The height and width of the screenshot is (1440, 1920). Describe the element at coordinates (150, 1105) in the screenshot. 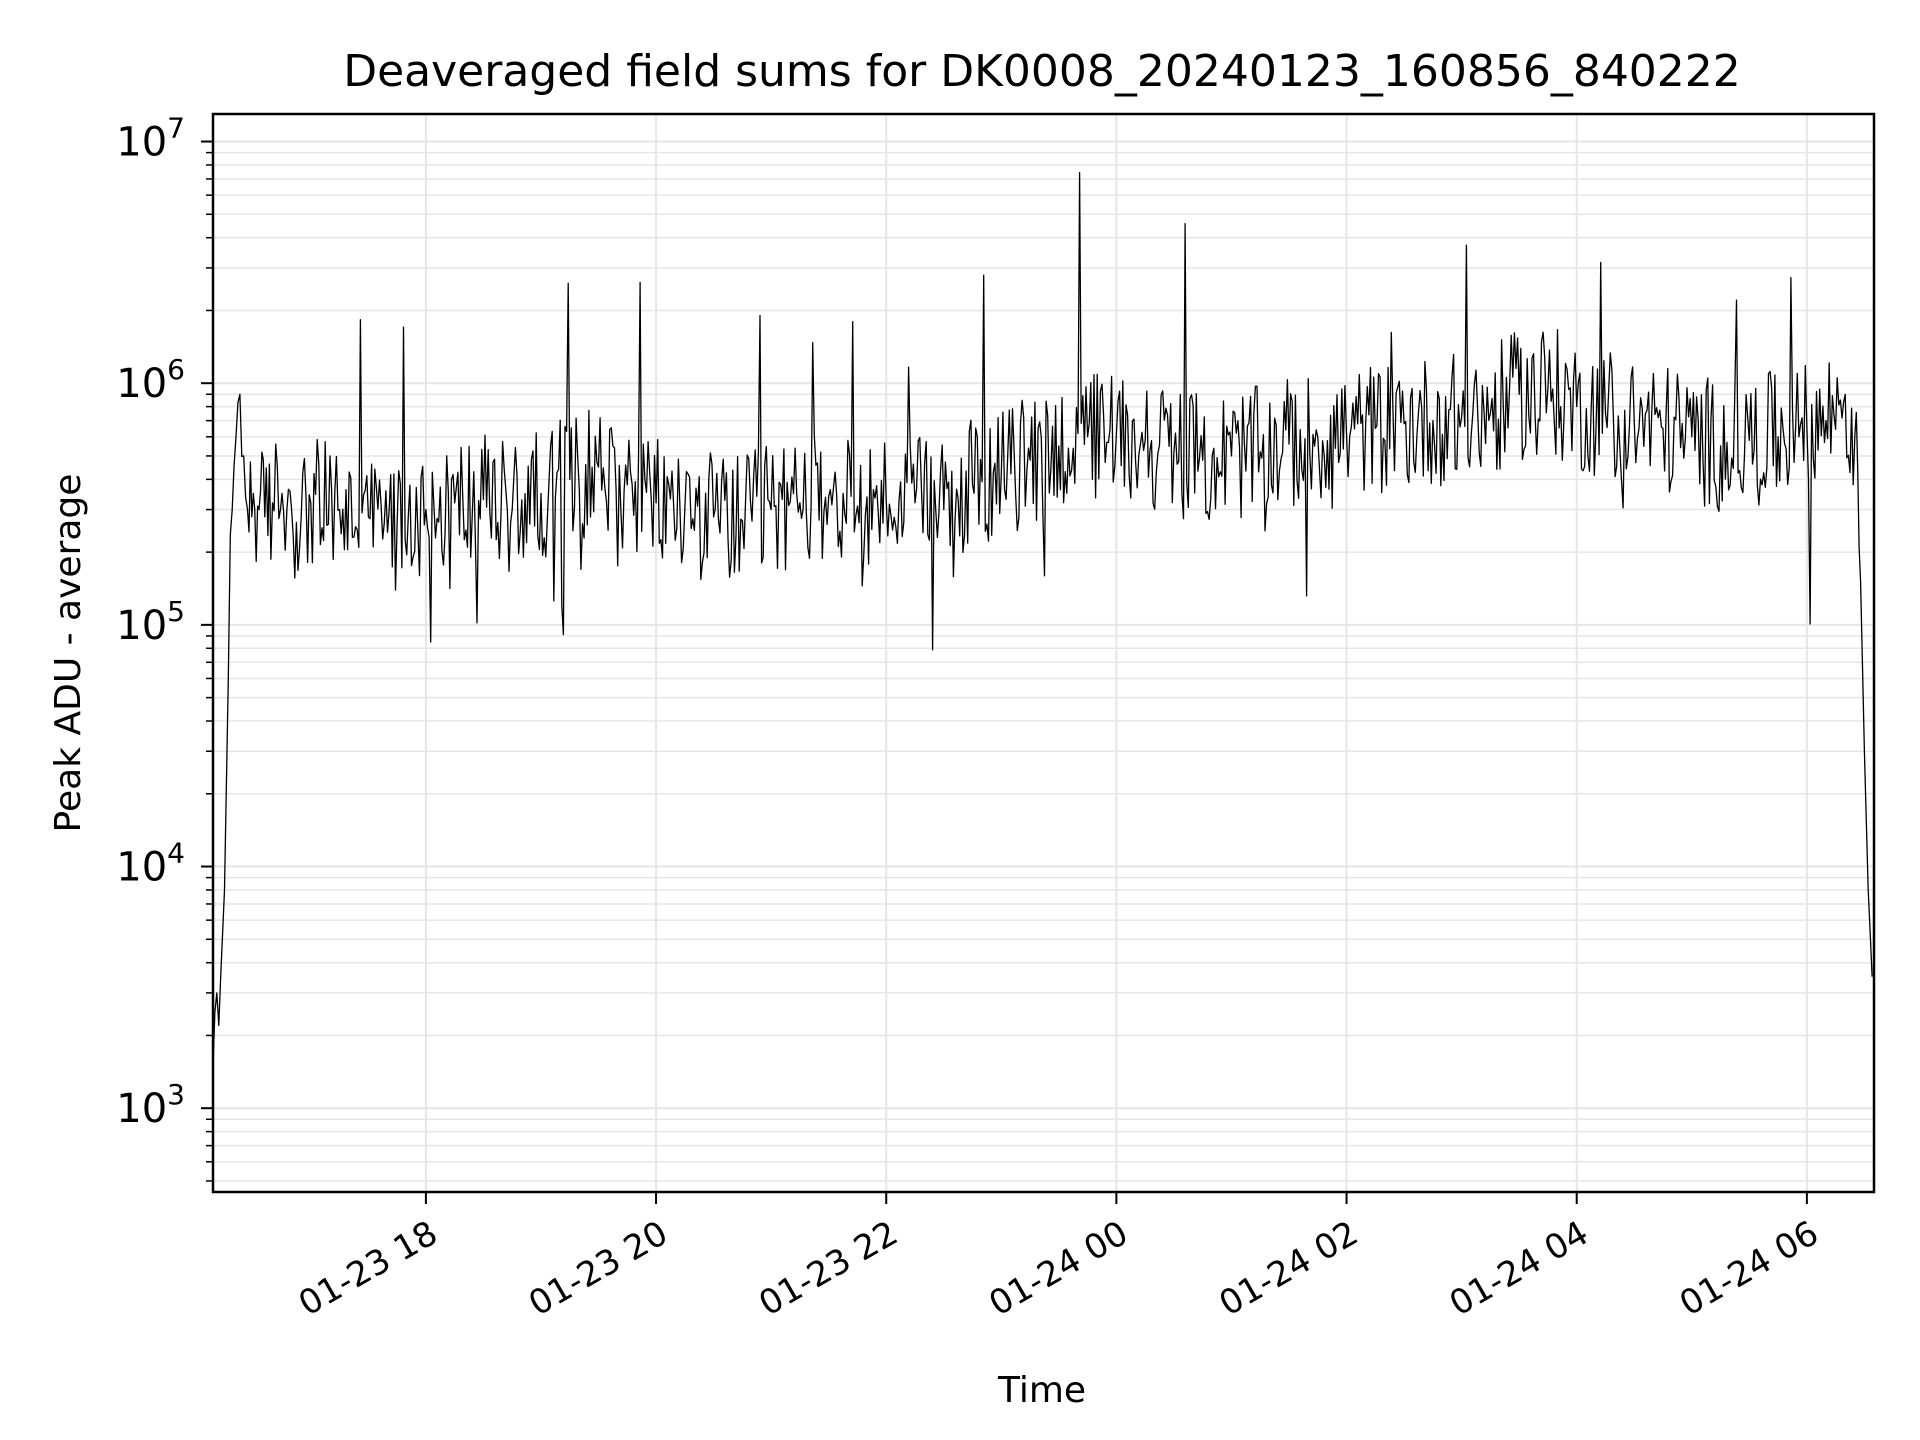

I see `y-tick-label: 10³` at that location.